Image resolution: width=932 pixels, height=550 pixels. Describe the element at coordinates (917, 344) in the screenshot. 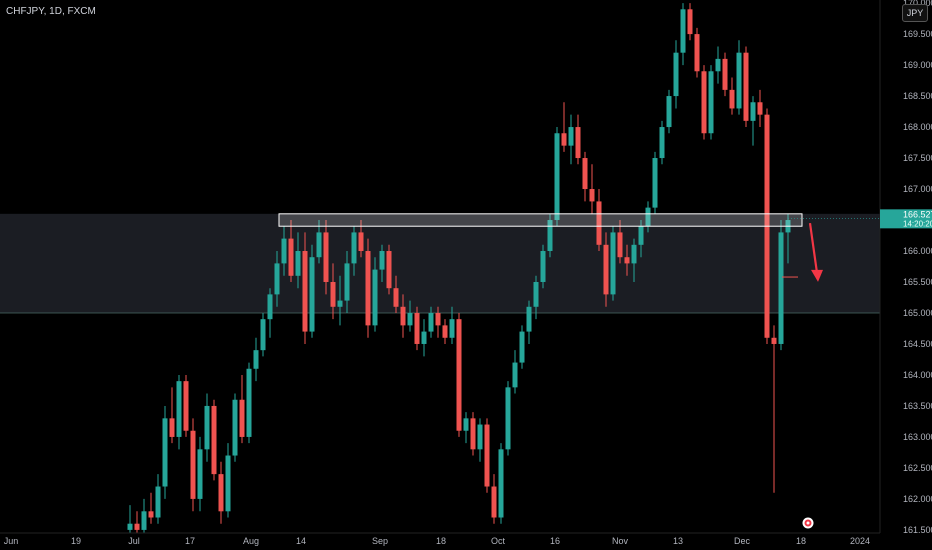

I see `price-tick-label: 164.500` at that location.